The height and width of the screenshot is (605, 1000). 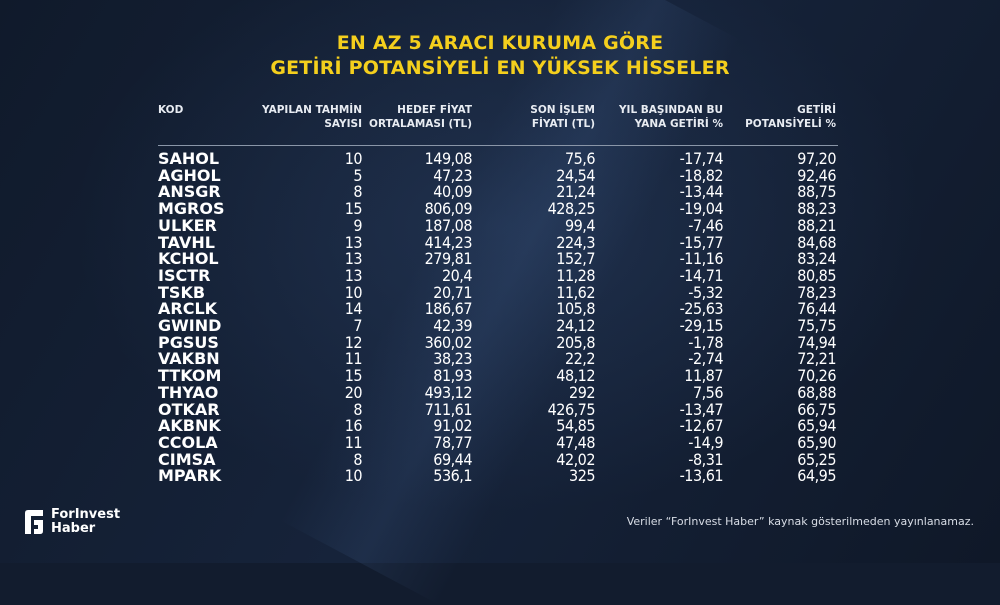 I want to click on cell-last: 325, so click(x=582, y=476).